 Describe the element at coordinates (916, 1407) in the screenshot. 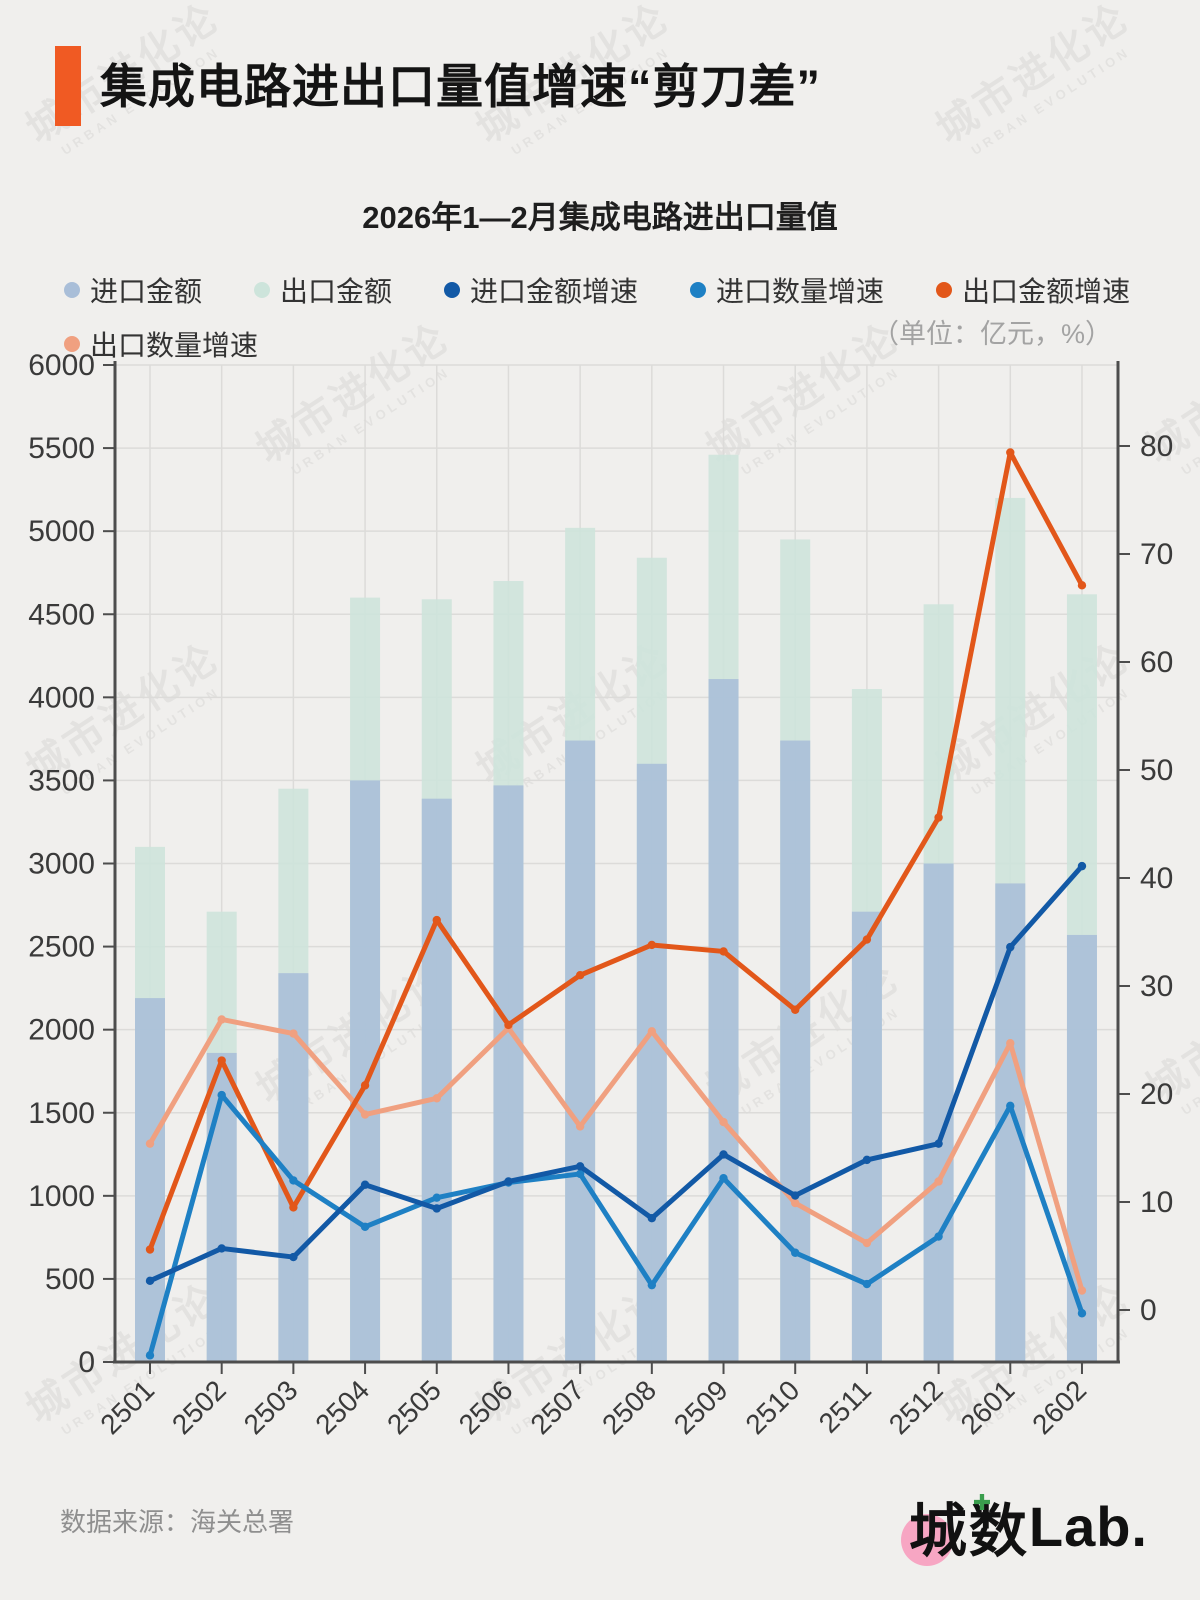

I see `svg-text: 2512` at that location.